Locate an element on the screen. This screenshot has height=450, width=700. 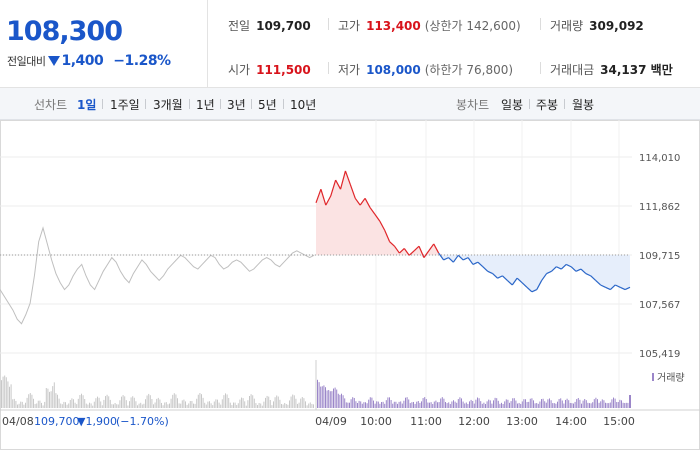
period-1y-button: 1년 is located at coordinates (205, 105).